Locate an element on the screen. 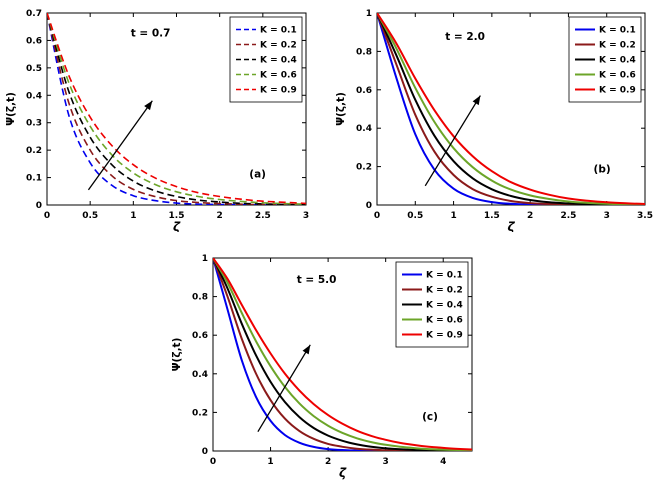 This screenshot has height=484, width=654. x-tick-label: 4 is located at coordinates (443, 462).